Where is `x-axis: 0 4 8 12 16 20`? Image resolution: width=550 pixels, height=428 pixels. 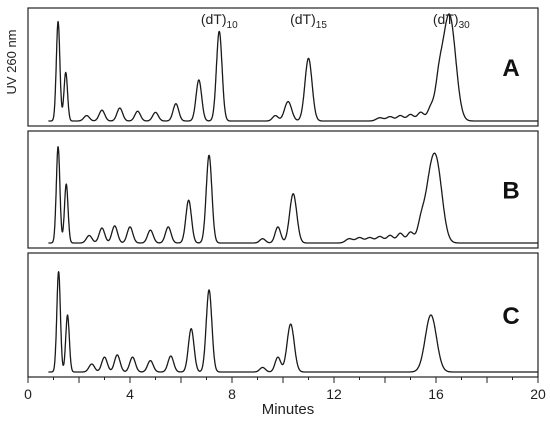 x-axis: 0 4 8 12 16 20 is located at coordinates (285, 389).